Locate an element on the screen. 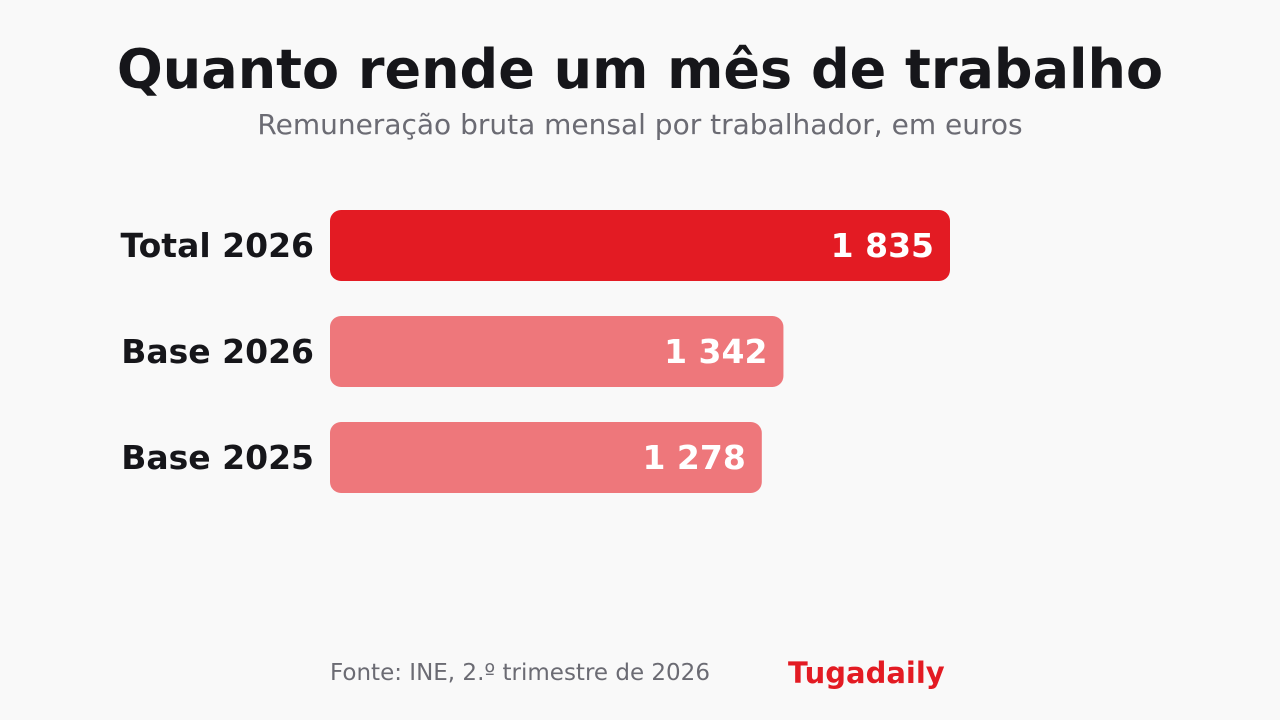 The width and height of the screenshot is (1280, 720). category-label: Base 2025 is located at coordinates (217, 457).